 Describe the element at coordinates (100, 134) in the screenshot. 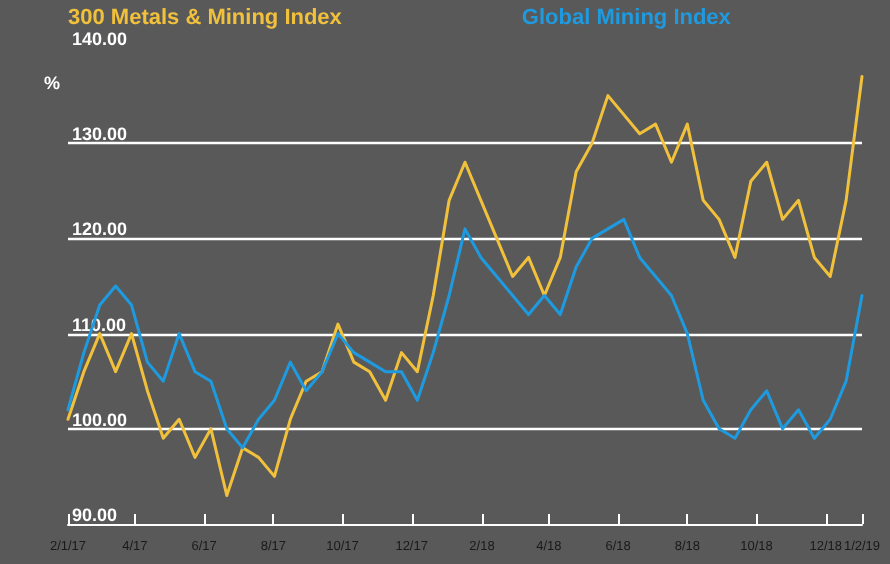

I see `y-tick-label: 130.00` at that location.